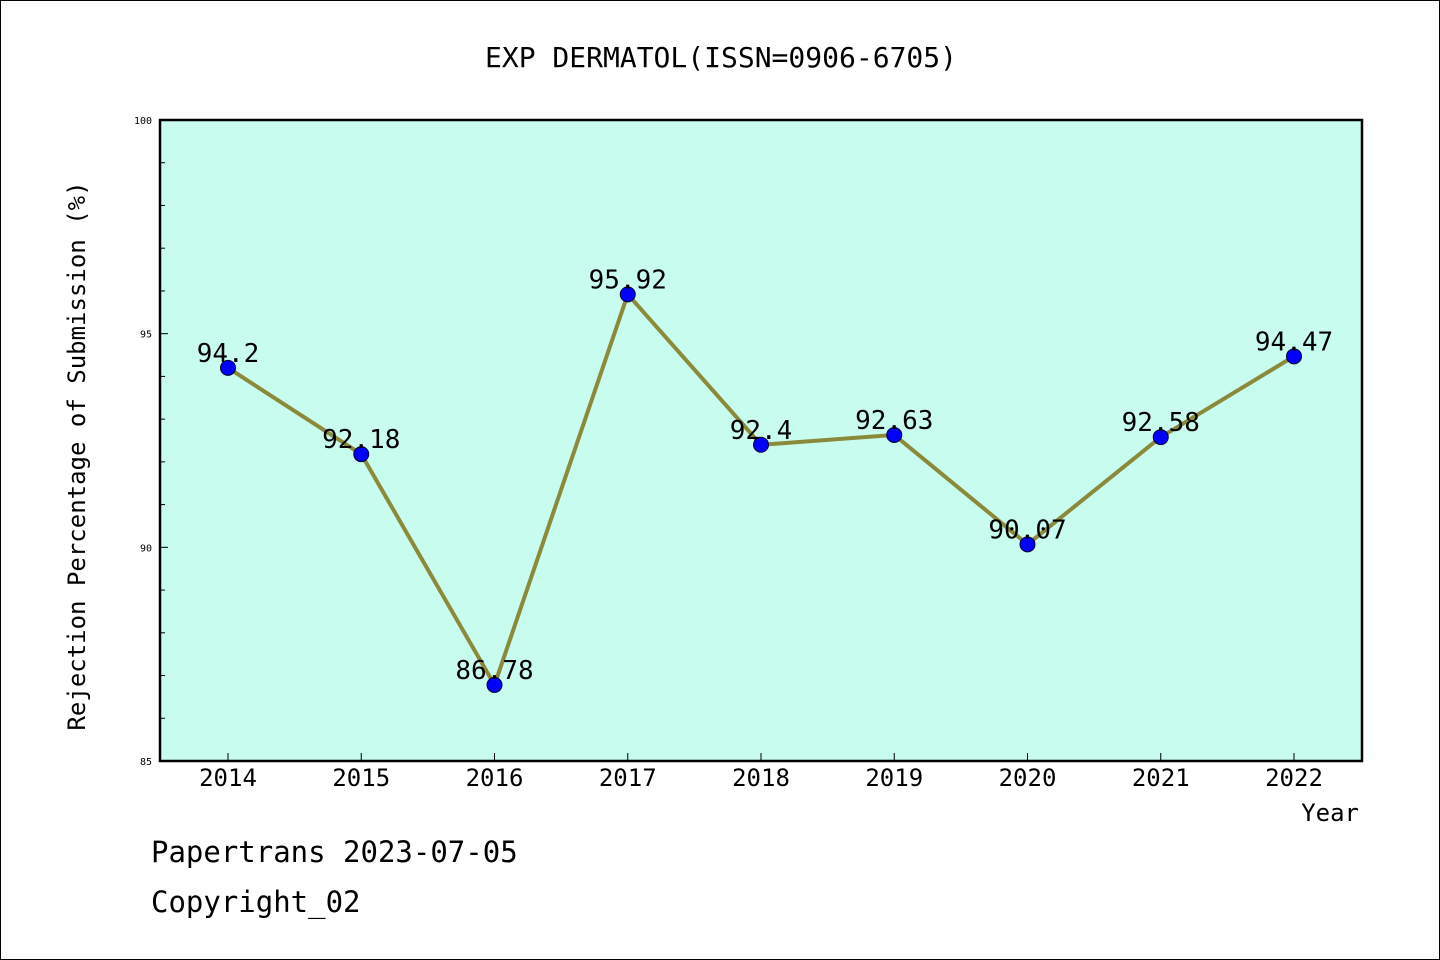 The width and height of the screenshot is (1440, 960). Describe the element at coordinates (1161, 778) in the screenshot. I see `x-tick-label: 2021` at that location.